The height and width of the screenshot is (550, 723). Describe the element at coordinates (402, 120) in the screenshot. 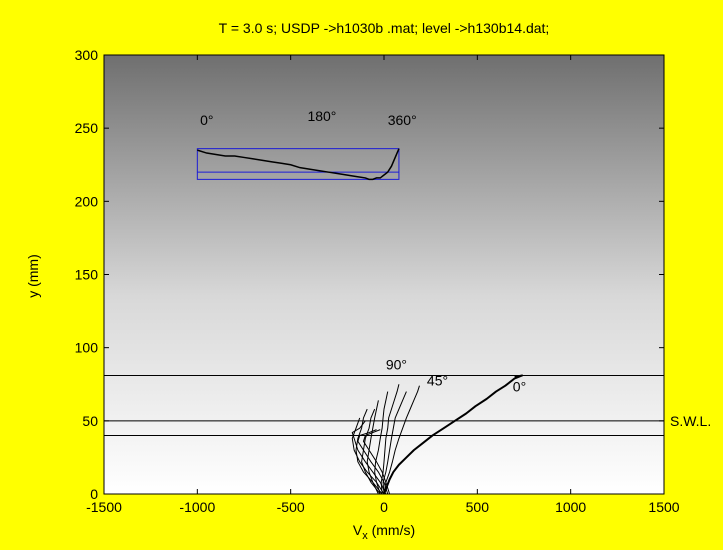

I see `inset-phase-label: 360°` at that location.